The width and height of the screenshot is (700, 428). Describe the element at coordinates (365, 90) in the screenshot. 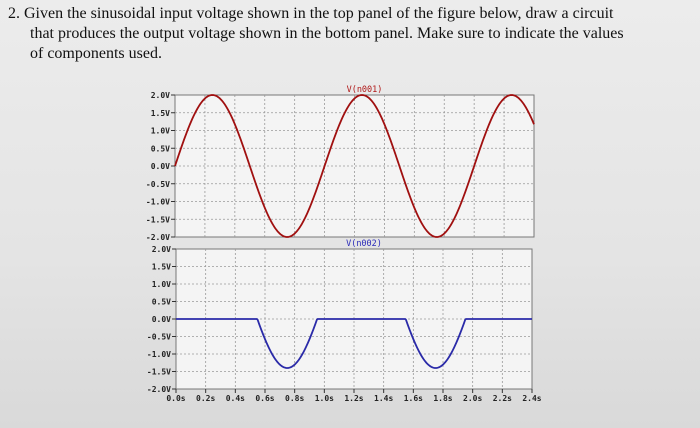

I see `plot-title: V(n001)` at that location.